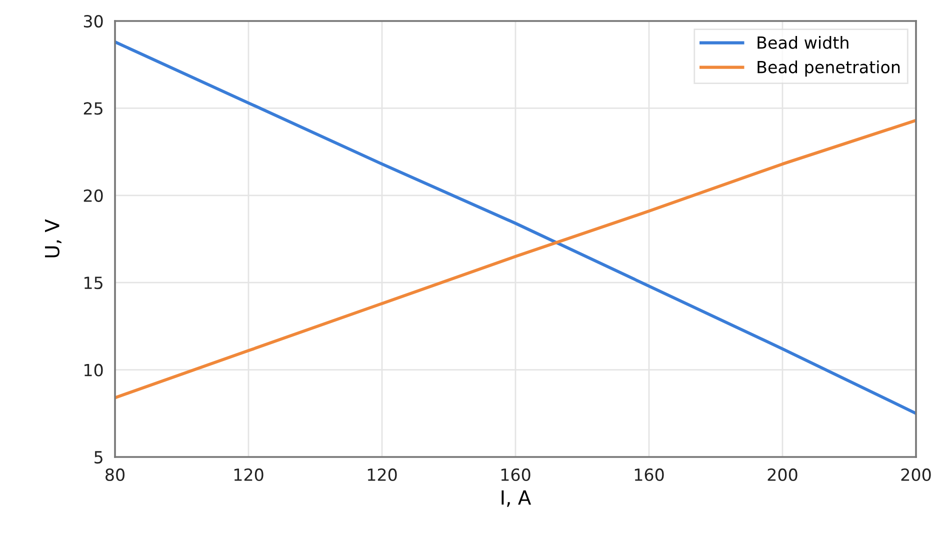 This screenshot has height=533, width=935. What do you see at coordinates (829, 68) in the screenshot?
I see `legend-label: Bead penetration` at bounding box center [829, 68].